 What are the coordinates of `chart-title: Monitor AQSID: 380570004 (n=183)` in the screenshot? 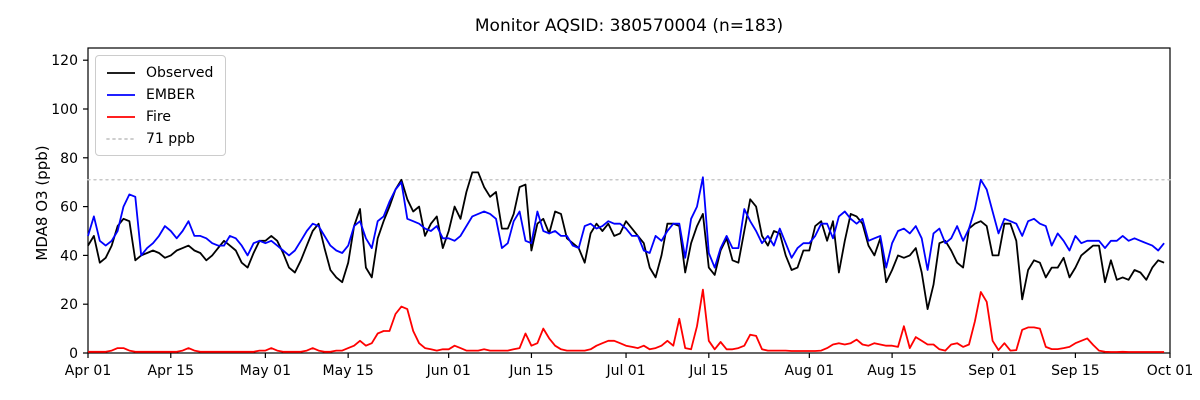 It's located at (629, 26).